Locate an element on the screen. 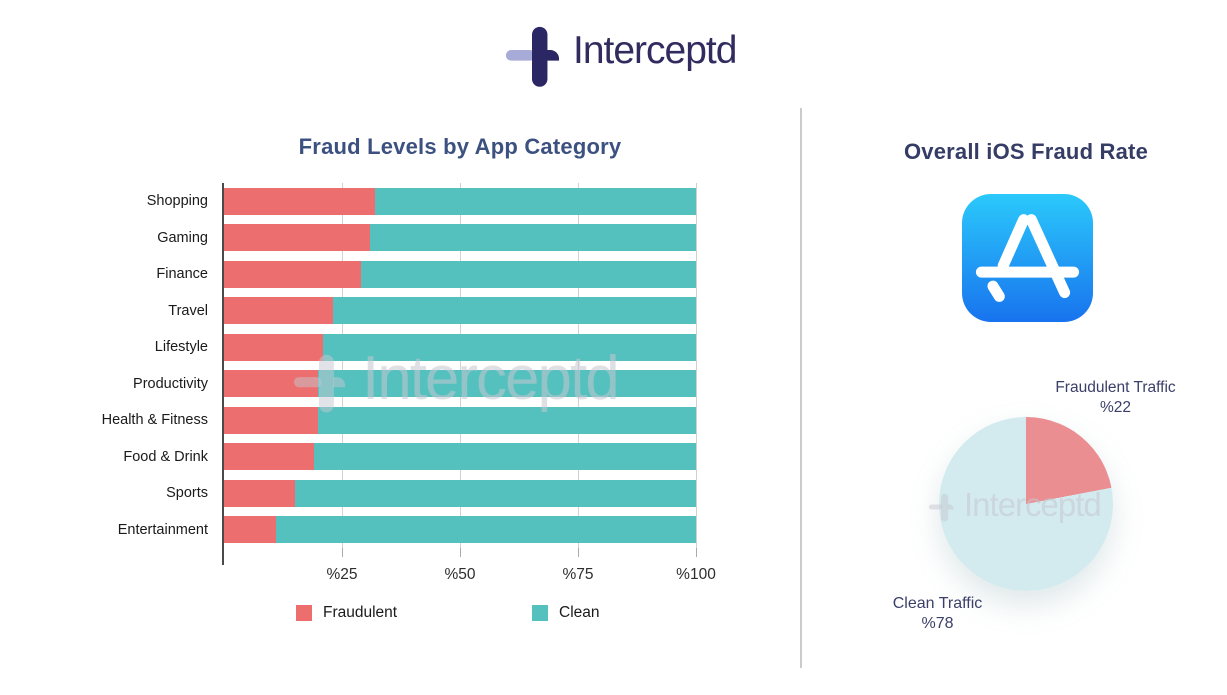 This screenshot has height=695, width=1227. category-label: Health & Fitness is located at coordinates (154, 420).